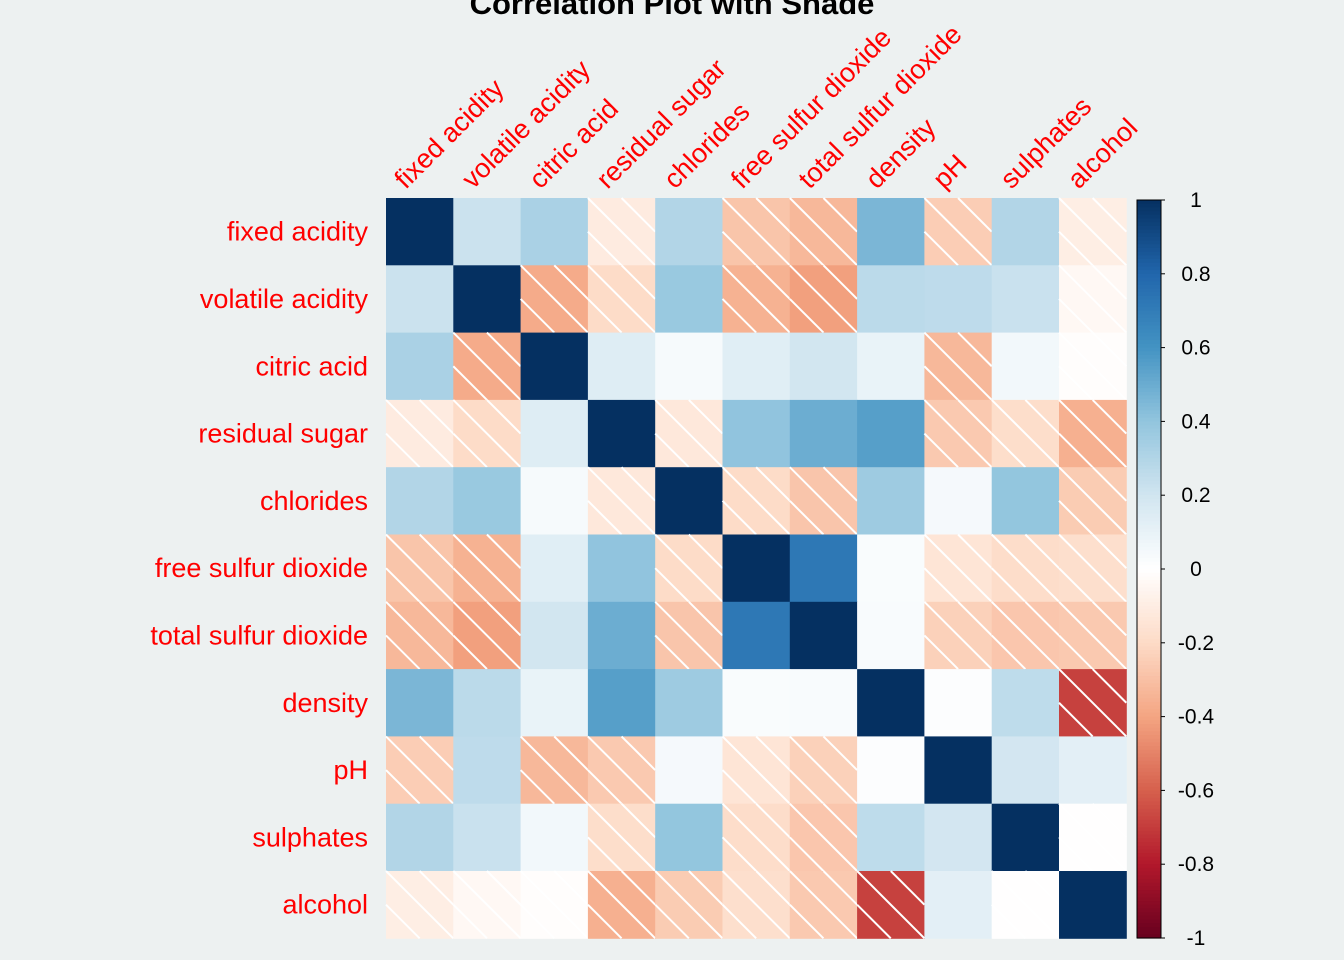 The image size is (1344, 960). I want to click on legend-tick-label: 0.4, so click(1196, 421).